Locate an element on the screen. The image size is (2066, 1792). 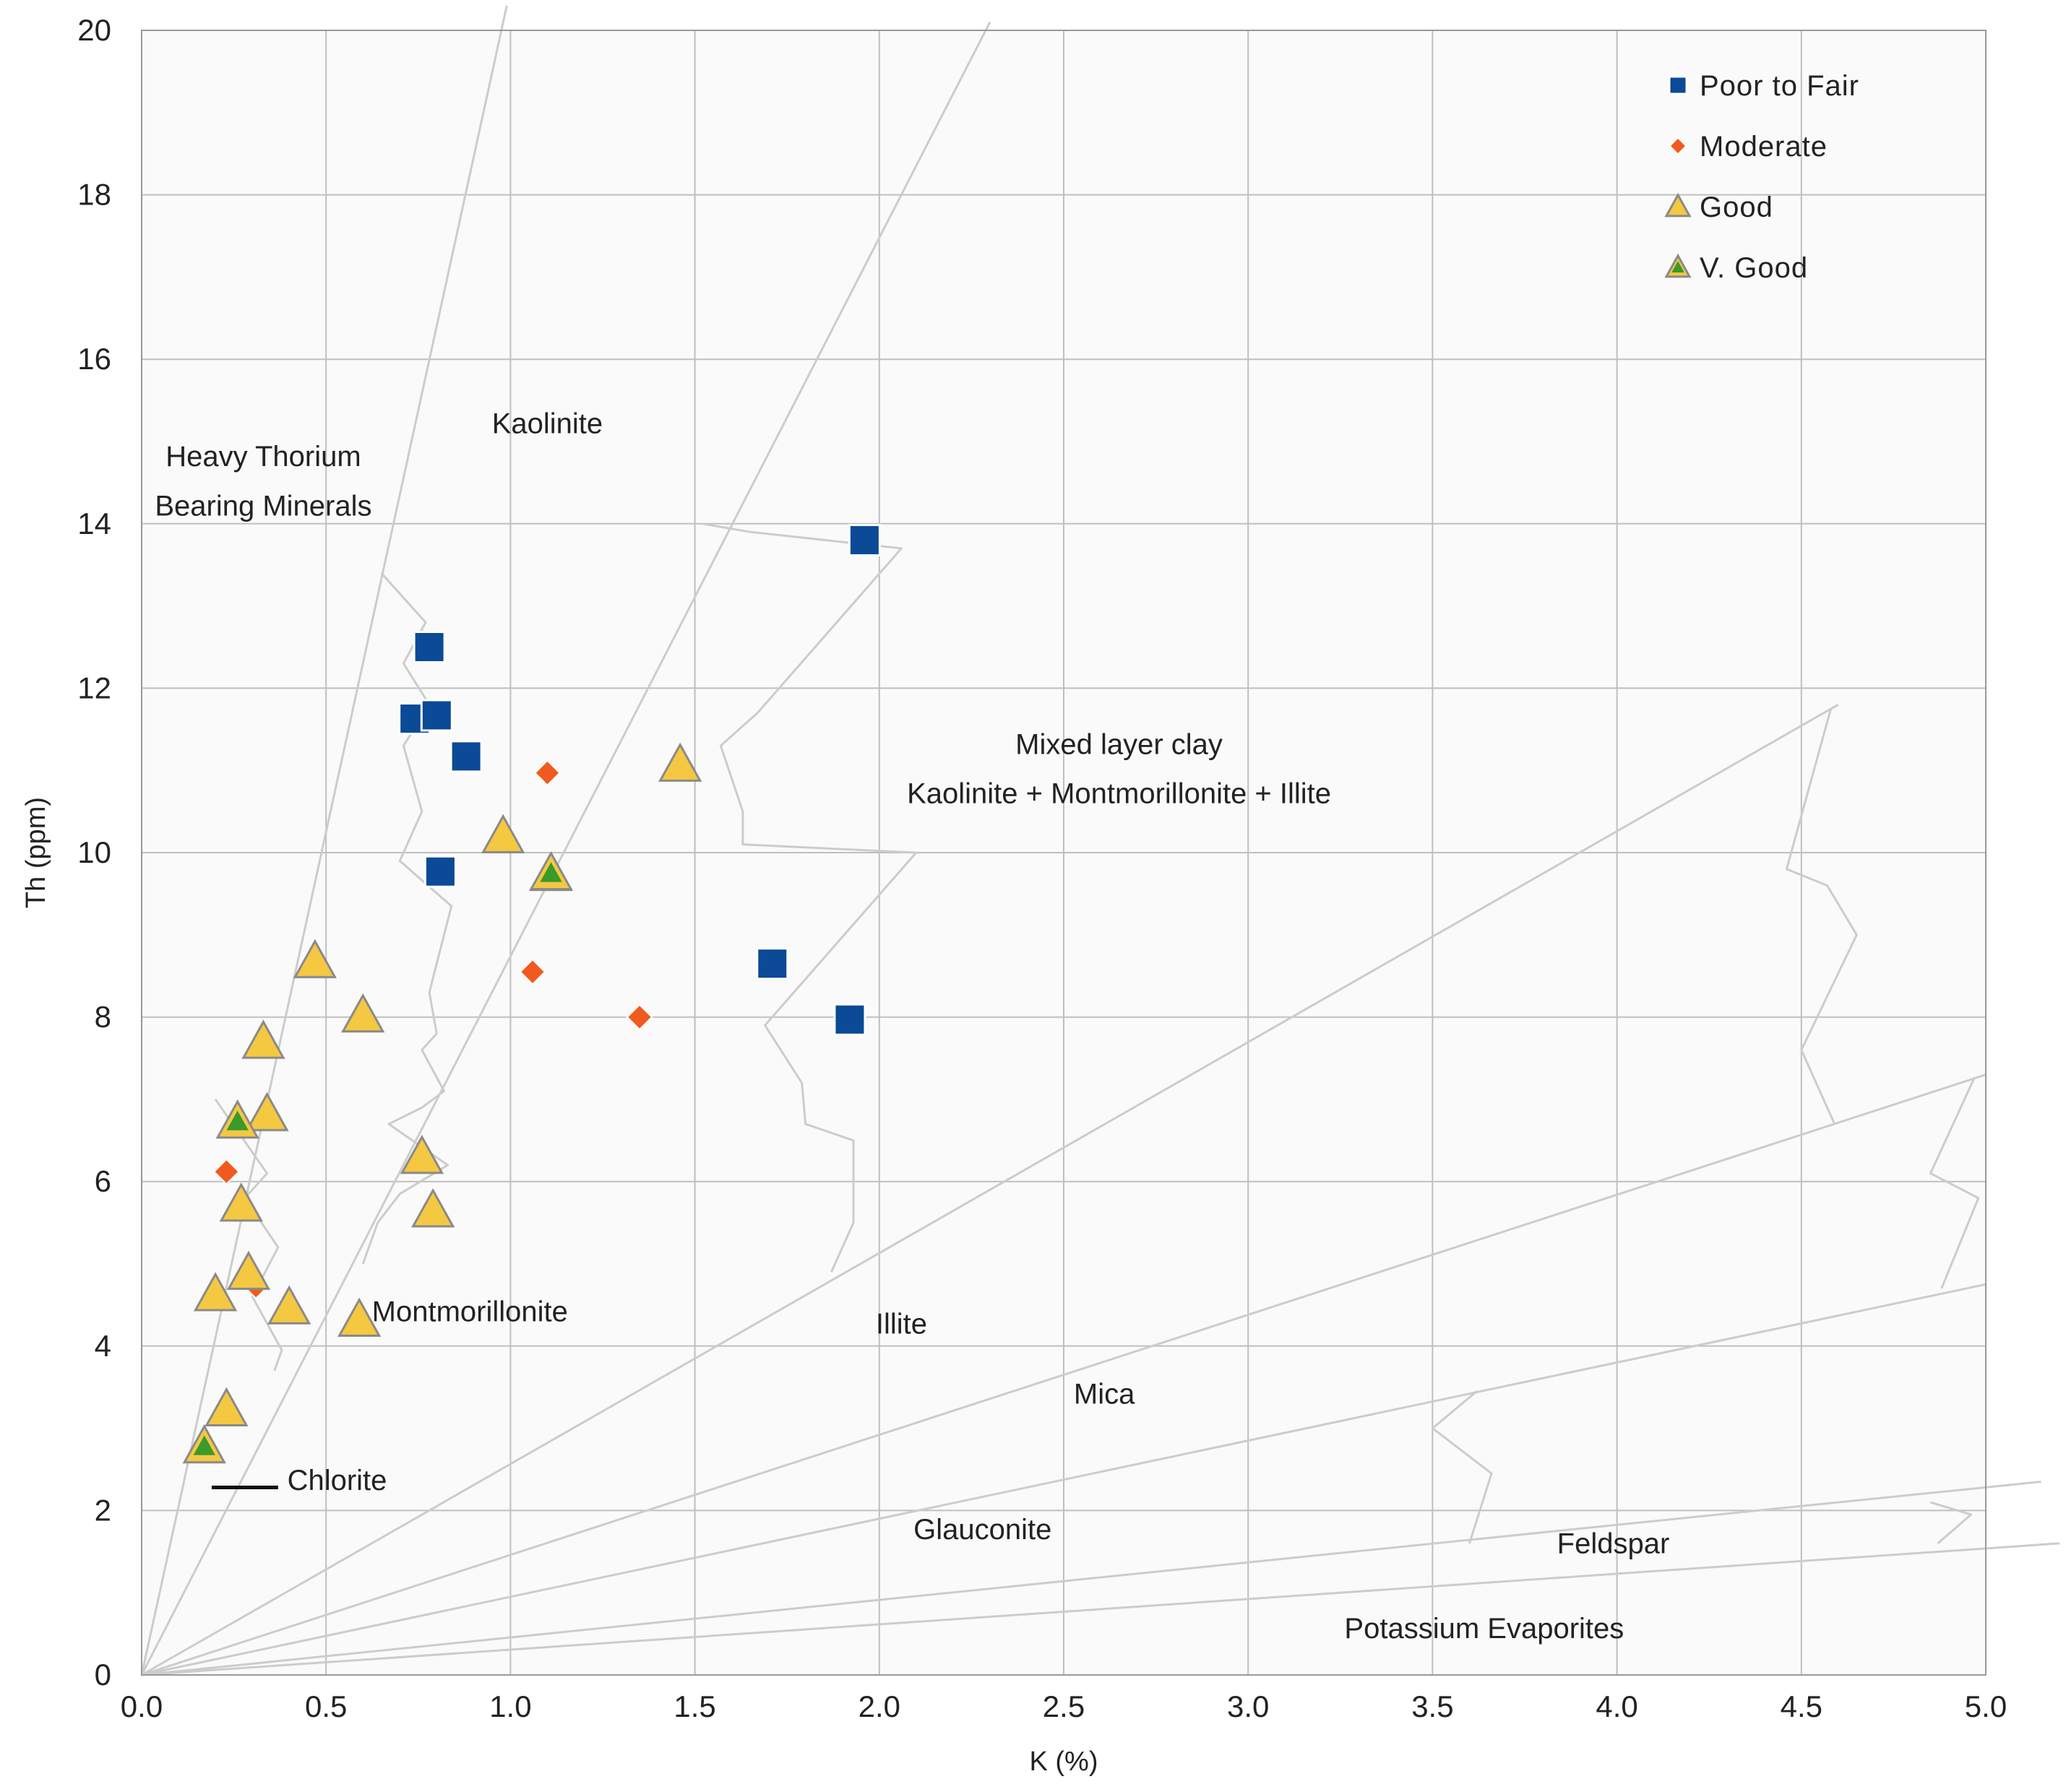
region-label: Montmorillonite is located at coordinates (470, 1312).